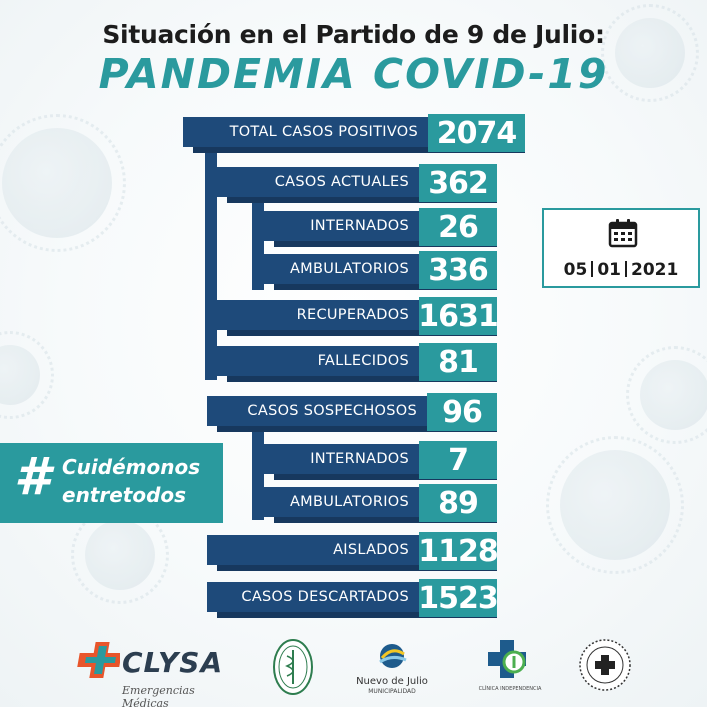  Describe the element at coordinates (323, 132) in the screenshot. I see `stat-label: TOTAL CASOS POSITIVOS` at that location.